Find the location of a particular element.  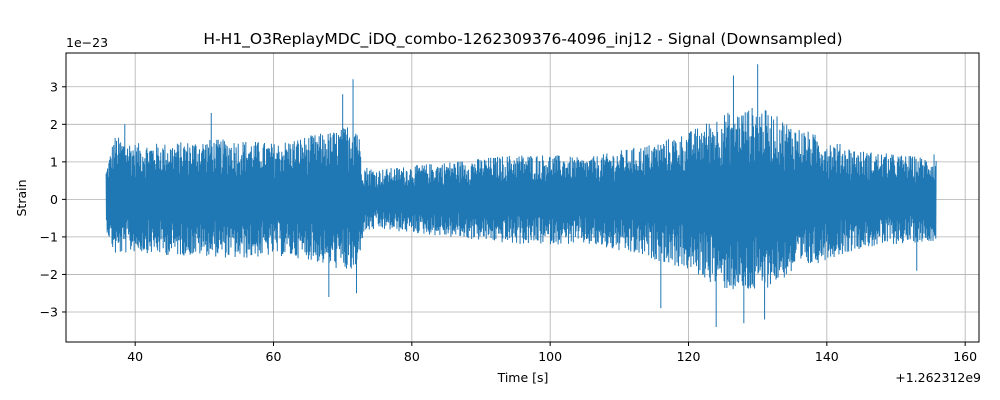

y-tick-label: 2 is located at coordinates (54, 124).